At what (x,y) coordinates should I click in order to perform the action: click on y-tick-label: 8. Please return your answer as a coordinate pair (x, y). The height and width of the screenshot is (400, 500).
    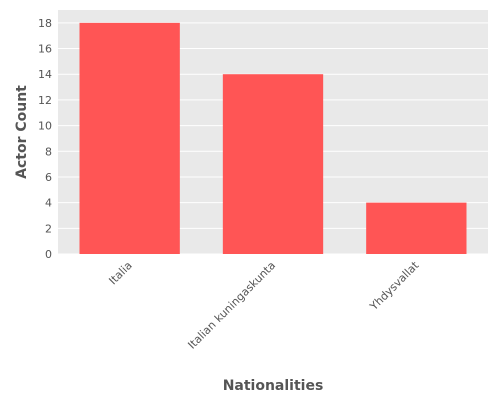
    Looking at the image, I should click on (48, 151).